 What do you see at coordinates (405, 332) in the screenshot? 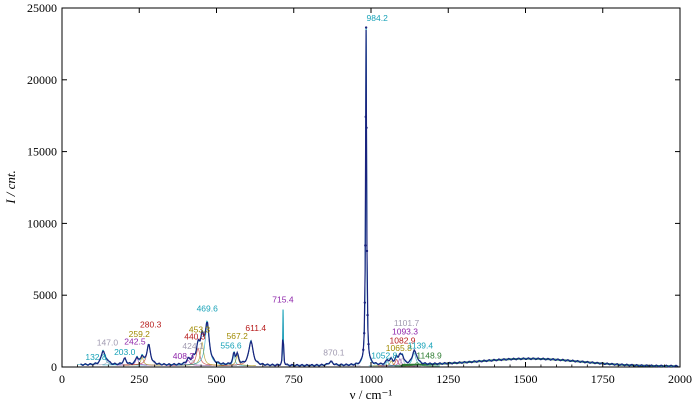
I see `peak-label: 1093.3` at bounding box center [405, 332].